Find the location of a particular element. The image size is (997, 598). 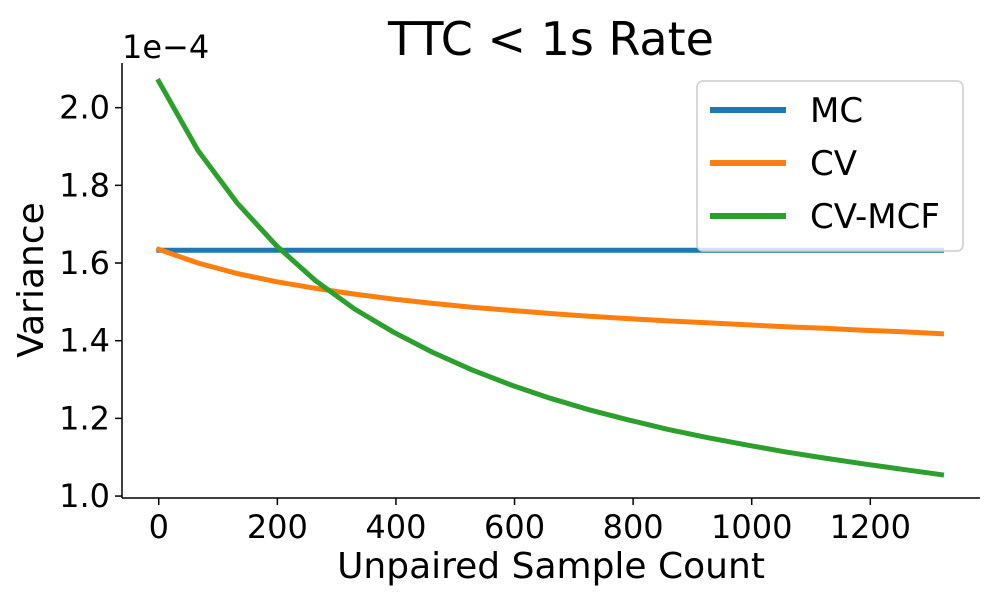

legend-label-mc: MC is located at coordinates (836, 111).